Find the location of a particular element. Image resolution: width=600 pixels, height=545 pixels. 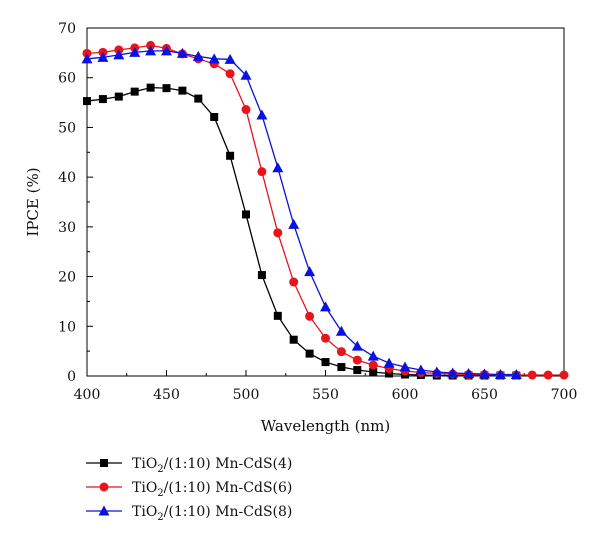

y-tick-label: 50 is located at coordinates (67, 128).